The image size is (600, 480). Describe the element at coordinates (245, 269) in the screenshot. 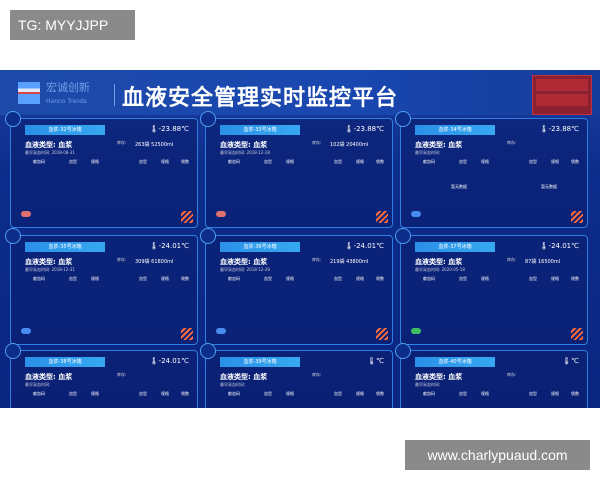

I see `earliest-date: 最早采血时间: 2018-12-28` at that location.